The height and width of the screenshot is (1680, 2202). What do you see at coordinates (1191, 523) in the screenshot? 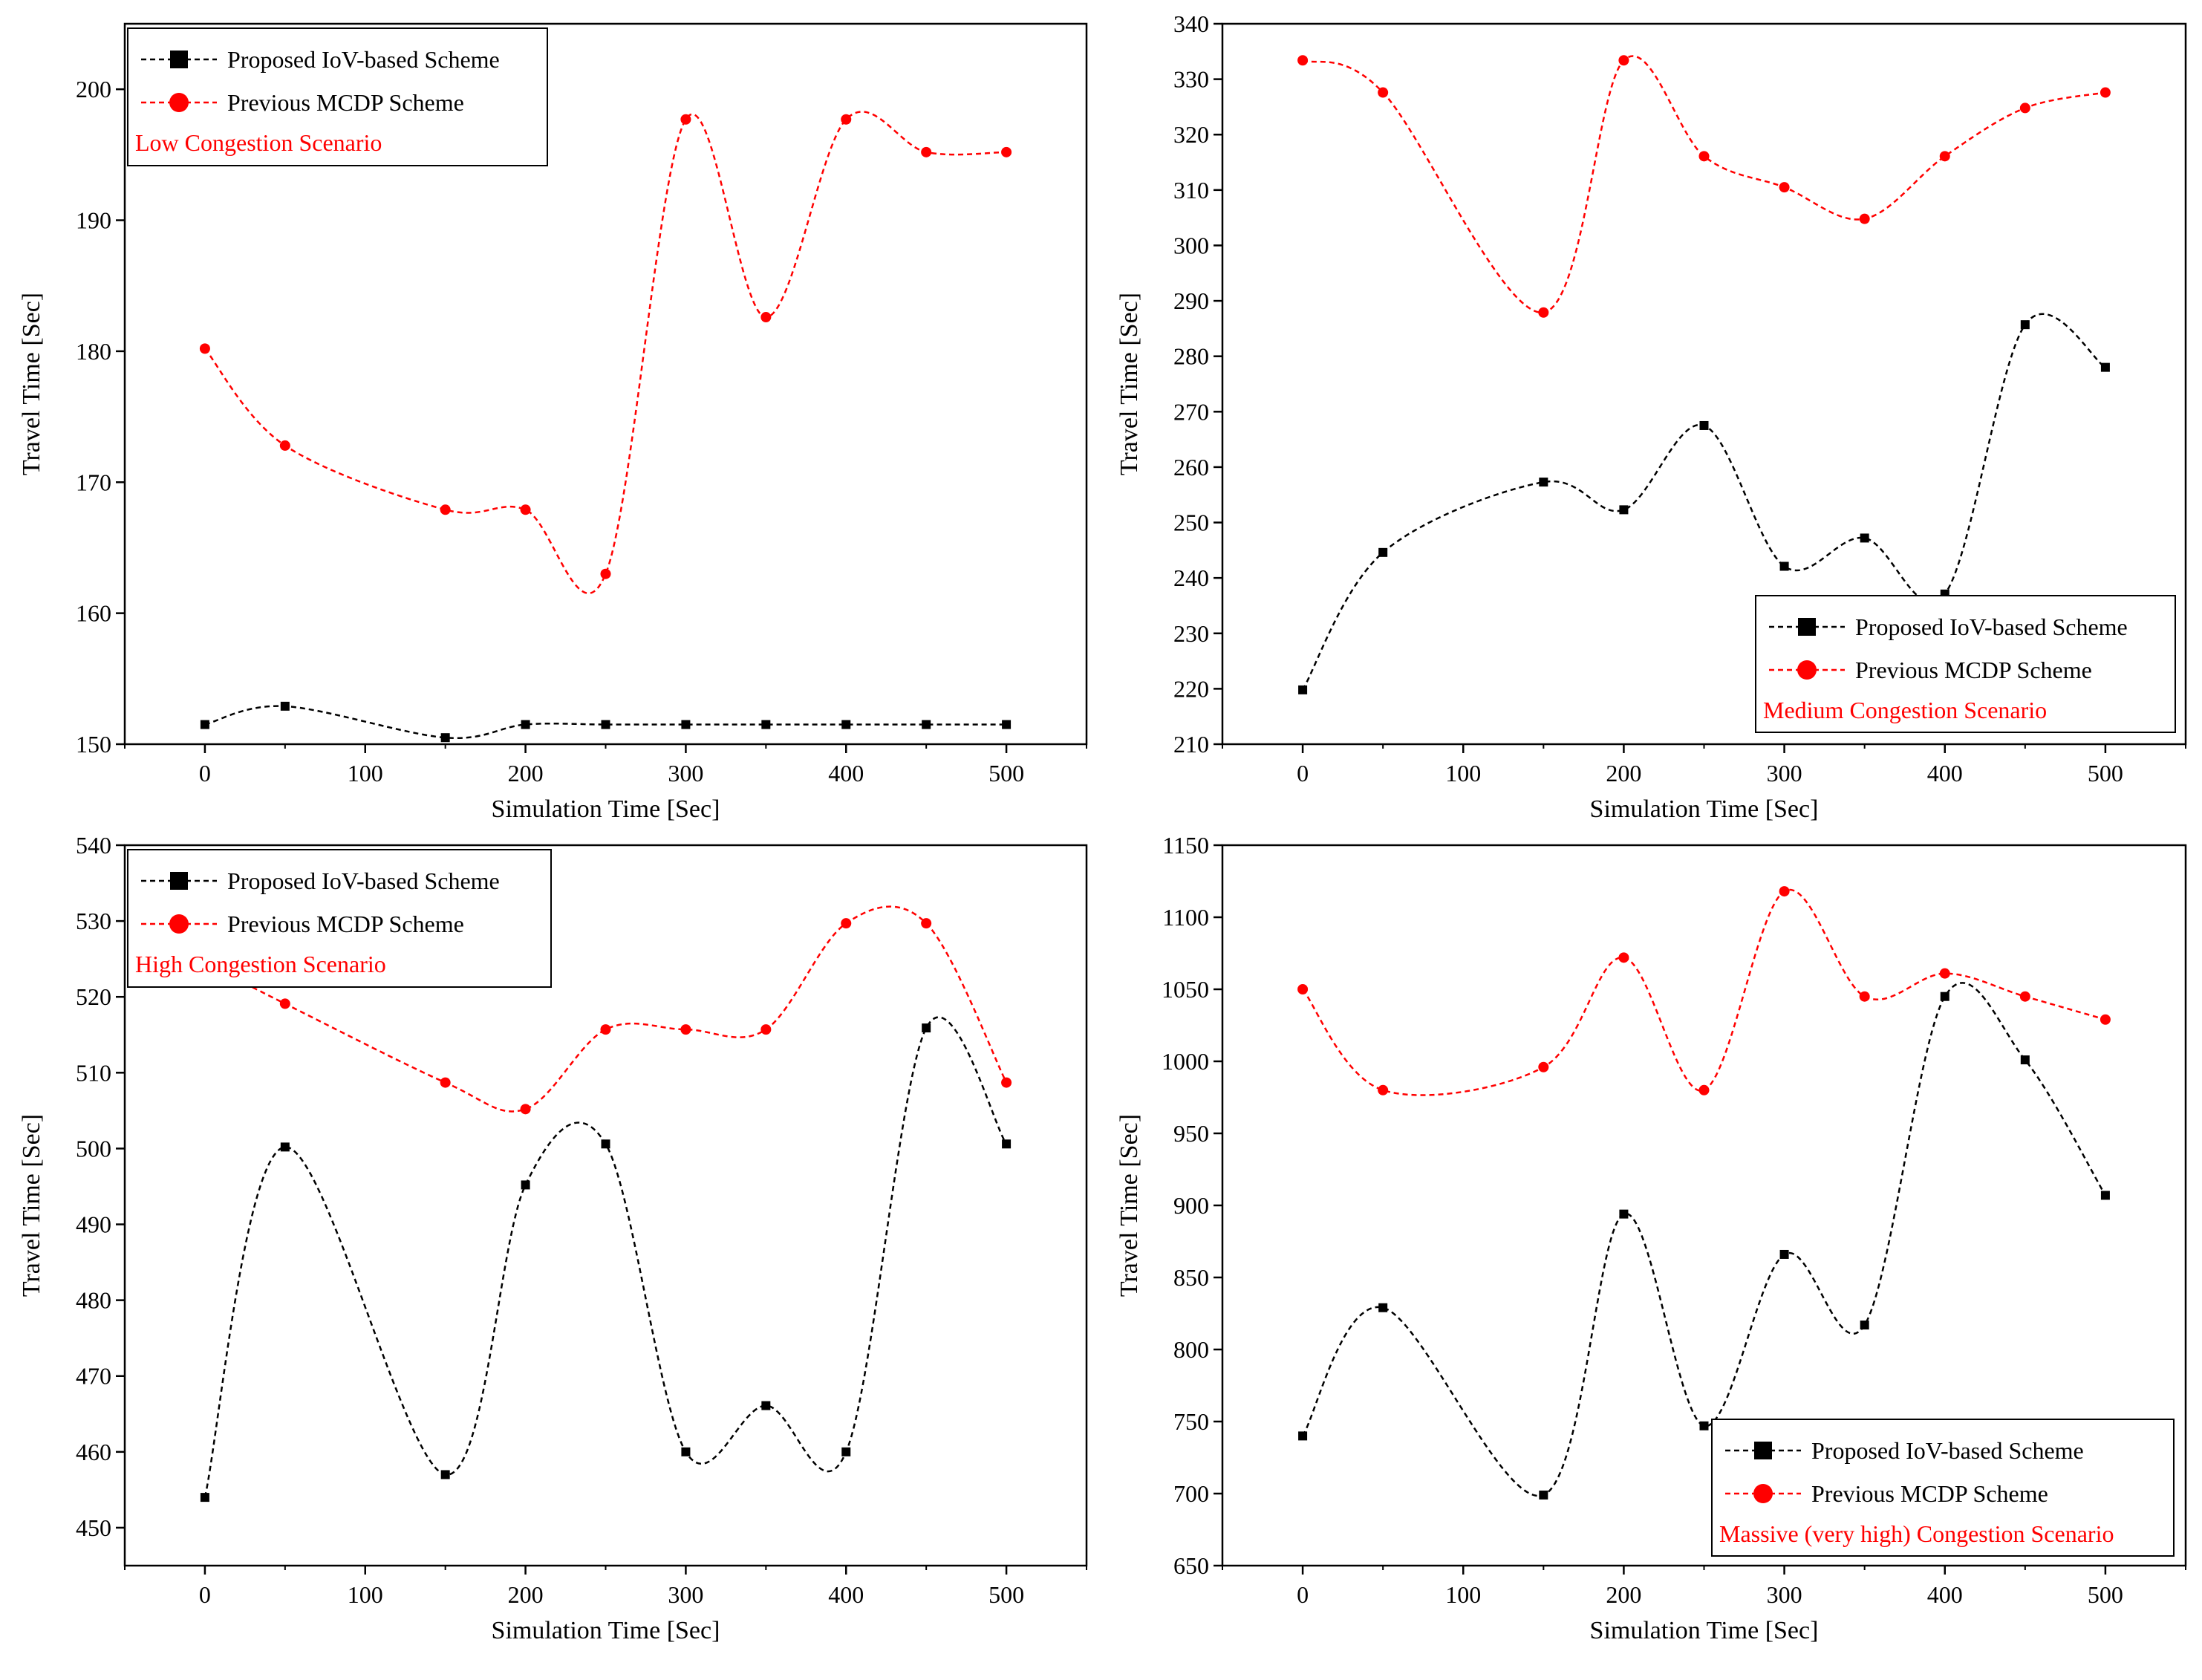
I see `y-tick-label: 250` at bounding box center [1191, 523].